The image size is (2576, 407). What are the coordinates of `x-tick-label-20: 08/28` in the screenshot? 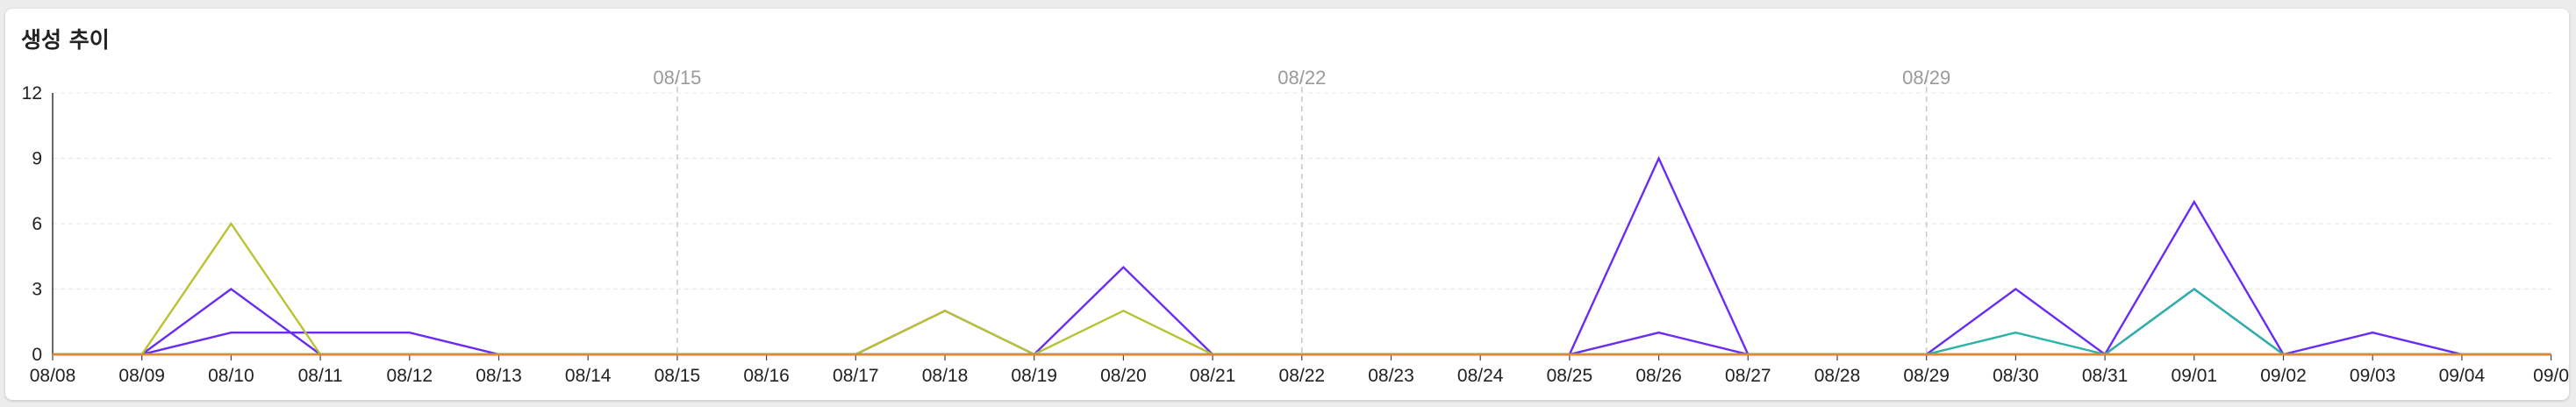 It's located at (1837, 376).